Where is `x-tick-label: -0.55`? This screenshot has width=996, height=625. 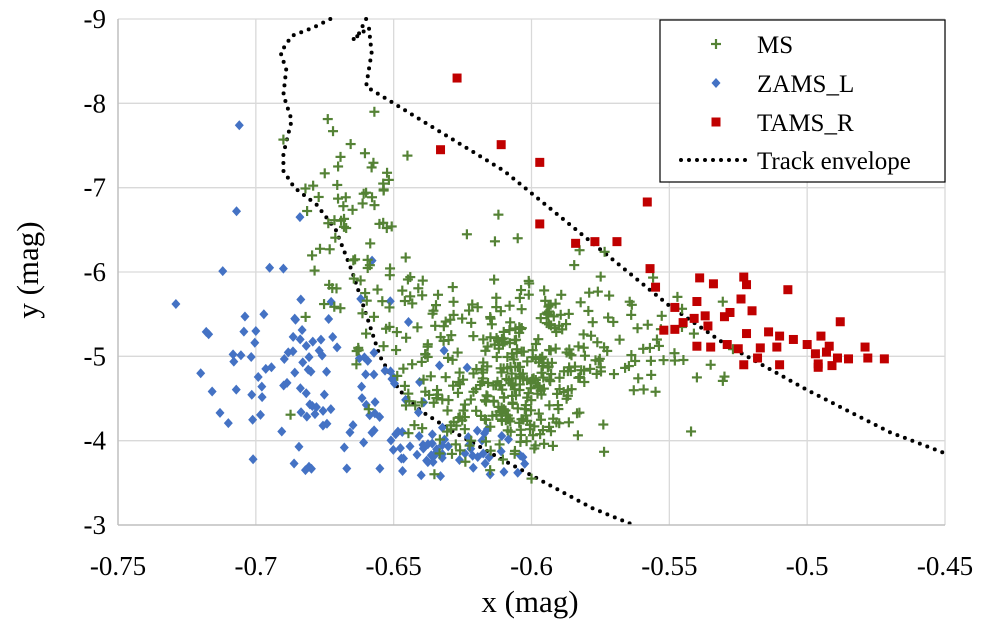 x-tick-label: -0.55 is located at coordinates (669, 566).